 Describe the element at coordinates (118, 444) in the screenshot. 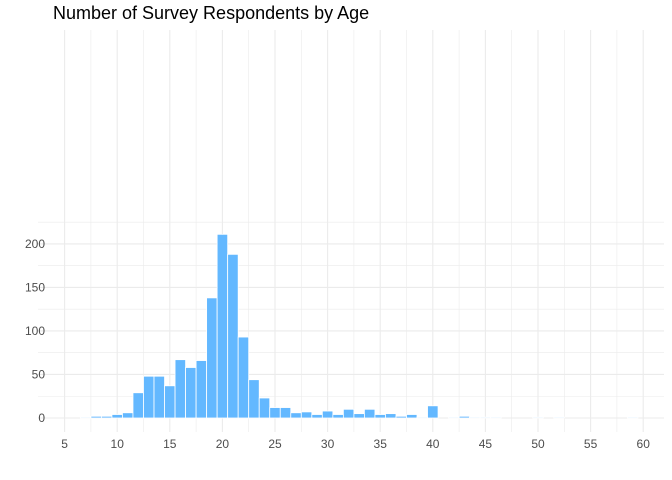

I see `x-tick-label: 10` at that location.